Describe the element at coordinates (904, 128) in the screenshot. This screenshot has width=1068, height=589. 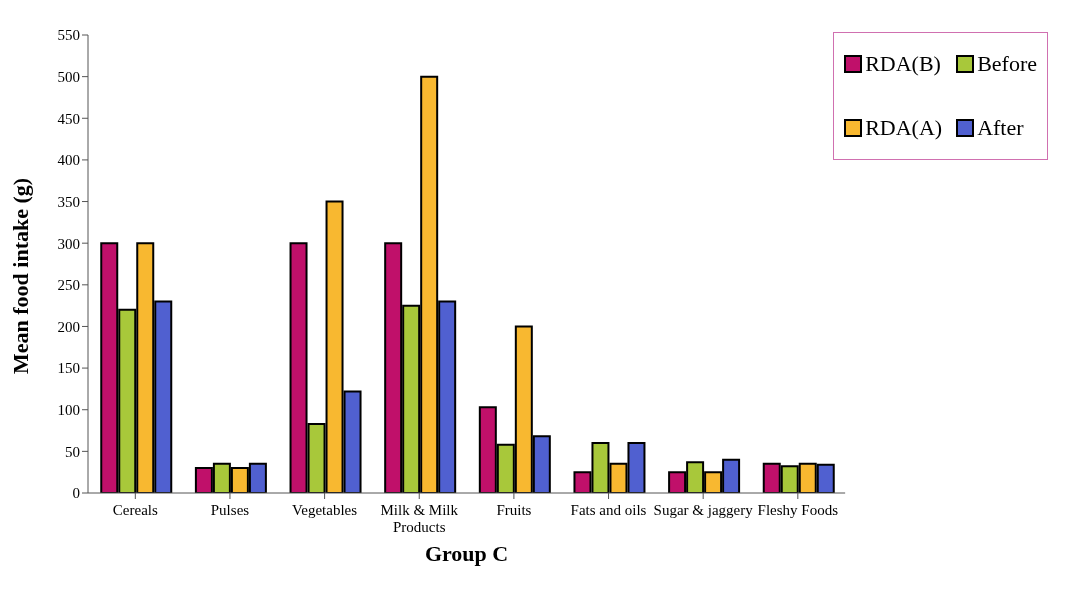
I see `legend-label: RDA(A)` at that location.